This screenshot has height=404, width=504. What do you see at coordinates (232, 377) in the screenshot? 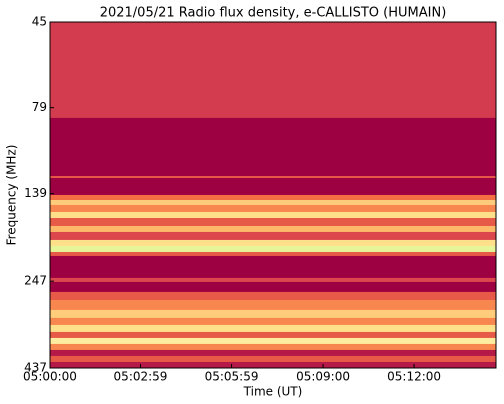
I see `x-tick-label: 05:05:59` at bounding box center [232, 377].